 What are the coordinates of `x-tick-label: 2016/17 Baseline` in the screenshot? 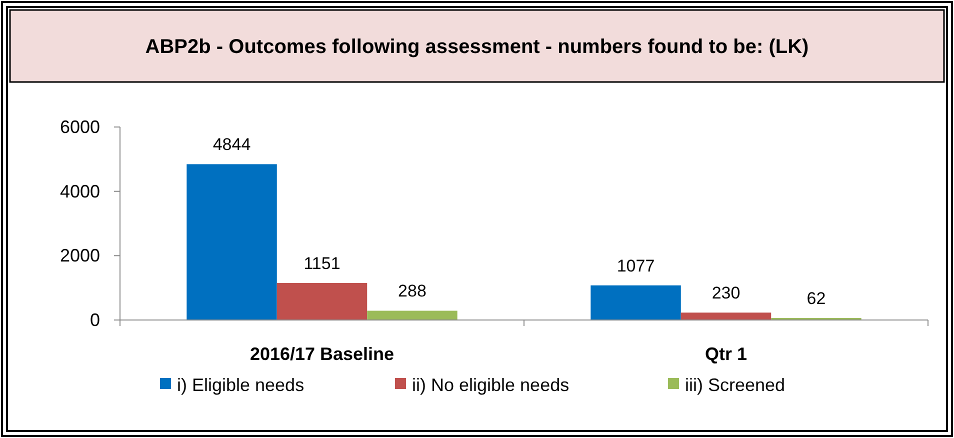 It's located at (322, 354).